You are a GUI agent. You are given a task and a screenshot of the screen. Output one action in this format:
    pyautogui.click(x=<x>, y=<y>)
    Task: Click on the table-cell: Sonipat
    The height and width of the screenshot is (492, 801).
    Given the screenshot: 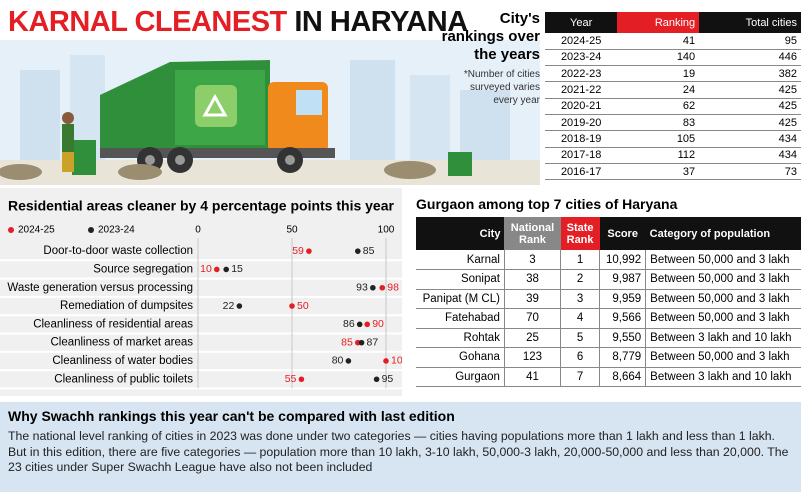 What is the action you would take?
    pyautogui.click(x=460, y=279)
    